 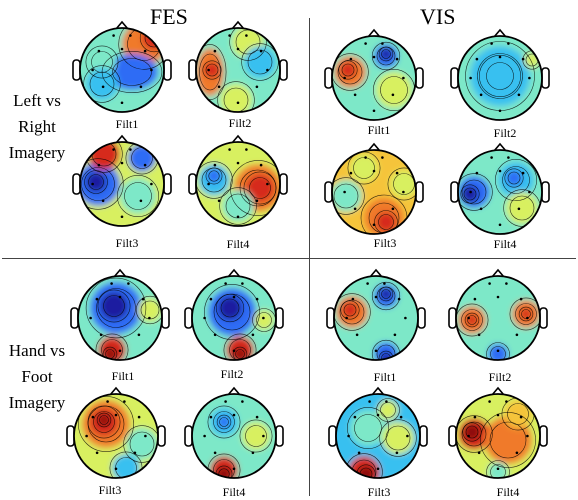 What do you see at coordinates (500, 377) in the screenshot?
I see `filt-label-vis-hf-2: Filt2` at bounding box center [500, 377].